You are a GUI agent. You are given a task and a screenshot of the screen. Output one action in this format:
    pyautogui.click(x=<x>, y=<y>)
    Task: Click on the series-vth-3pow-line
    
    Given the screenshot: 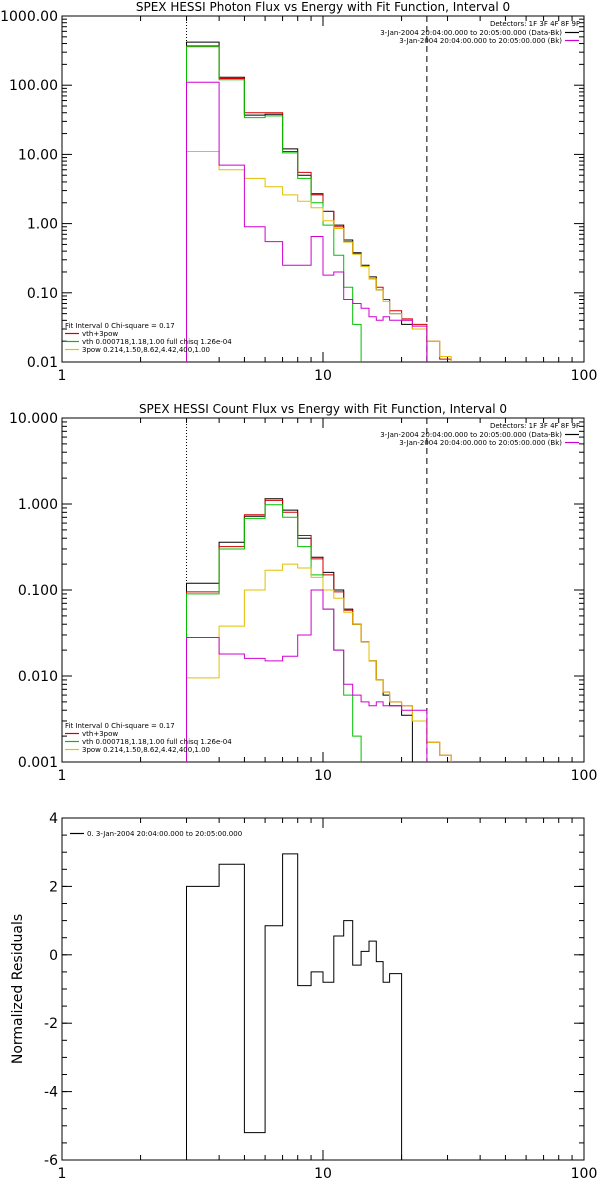 What is the action you would take?
    pyautogui.click(x=319, y=203)
    